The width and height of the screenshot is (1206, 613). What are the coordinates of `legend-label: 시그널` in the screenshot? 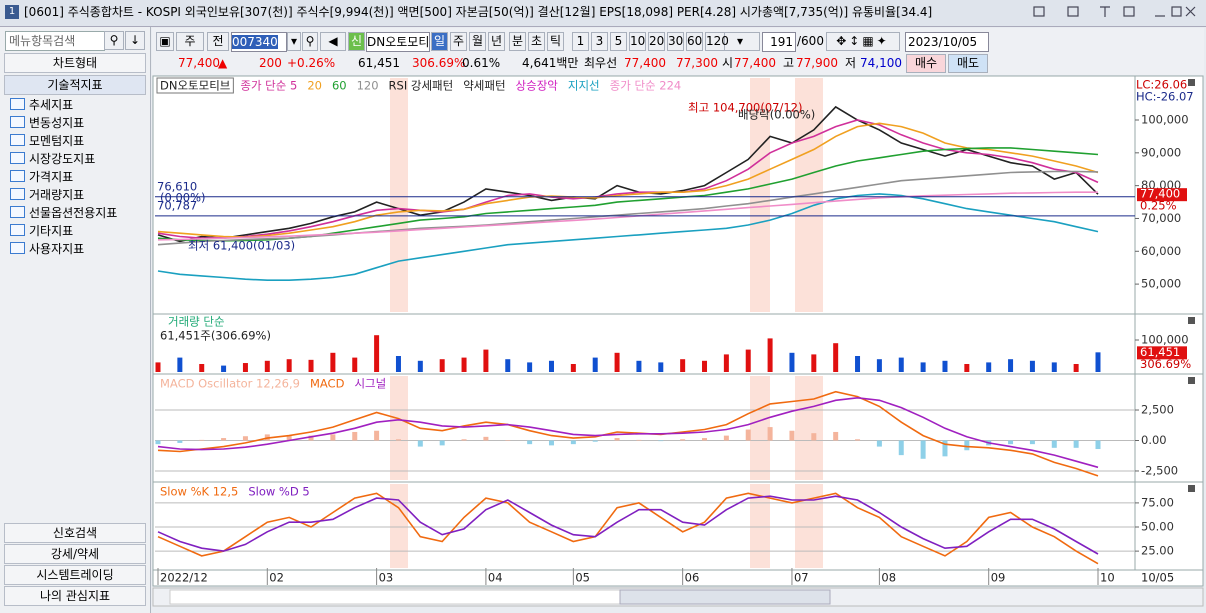 It's located at (370, 384).